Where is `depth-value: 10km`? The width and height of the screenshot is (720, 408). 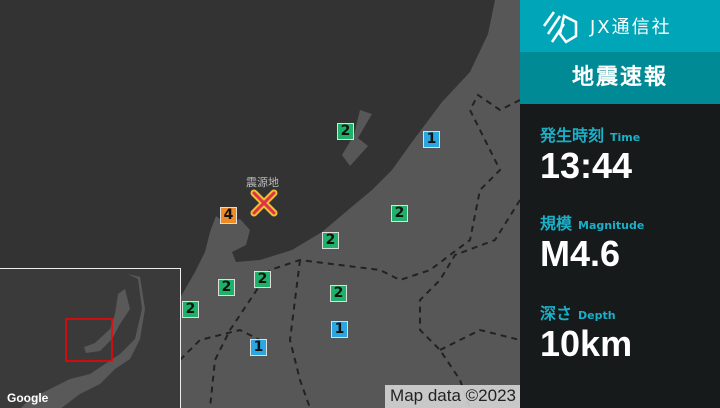
depth-value: 10km is located at coordinates (586, 343).